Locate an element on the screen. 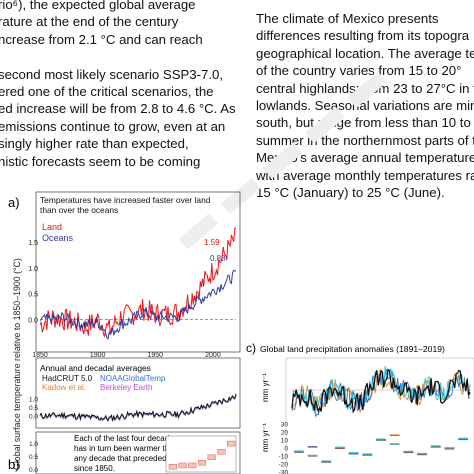 The width and height of the screenshot is (474, 474). left-text-line: emissions continue to grow, even at an is located at coordinates (113, 126).